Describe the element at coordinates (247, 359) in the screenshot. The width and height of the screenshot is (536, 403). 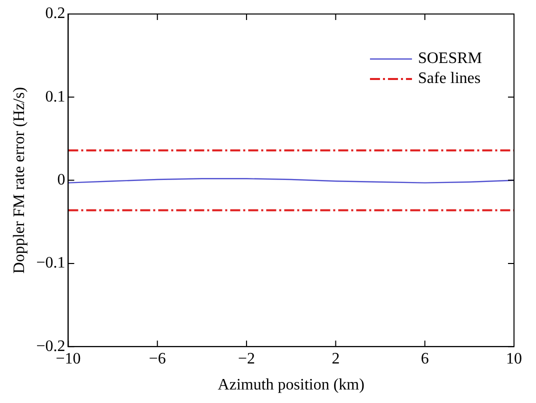
I see `x-tick-label: −2` at that location.